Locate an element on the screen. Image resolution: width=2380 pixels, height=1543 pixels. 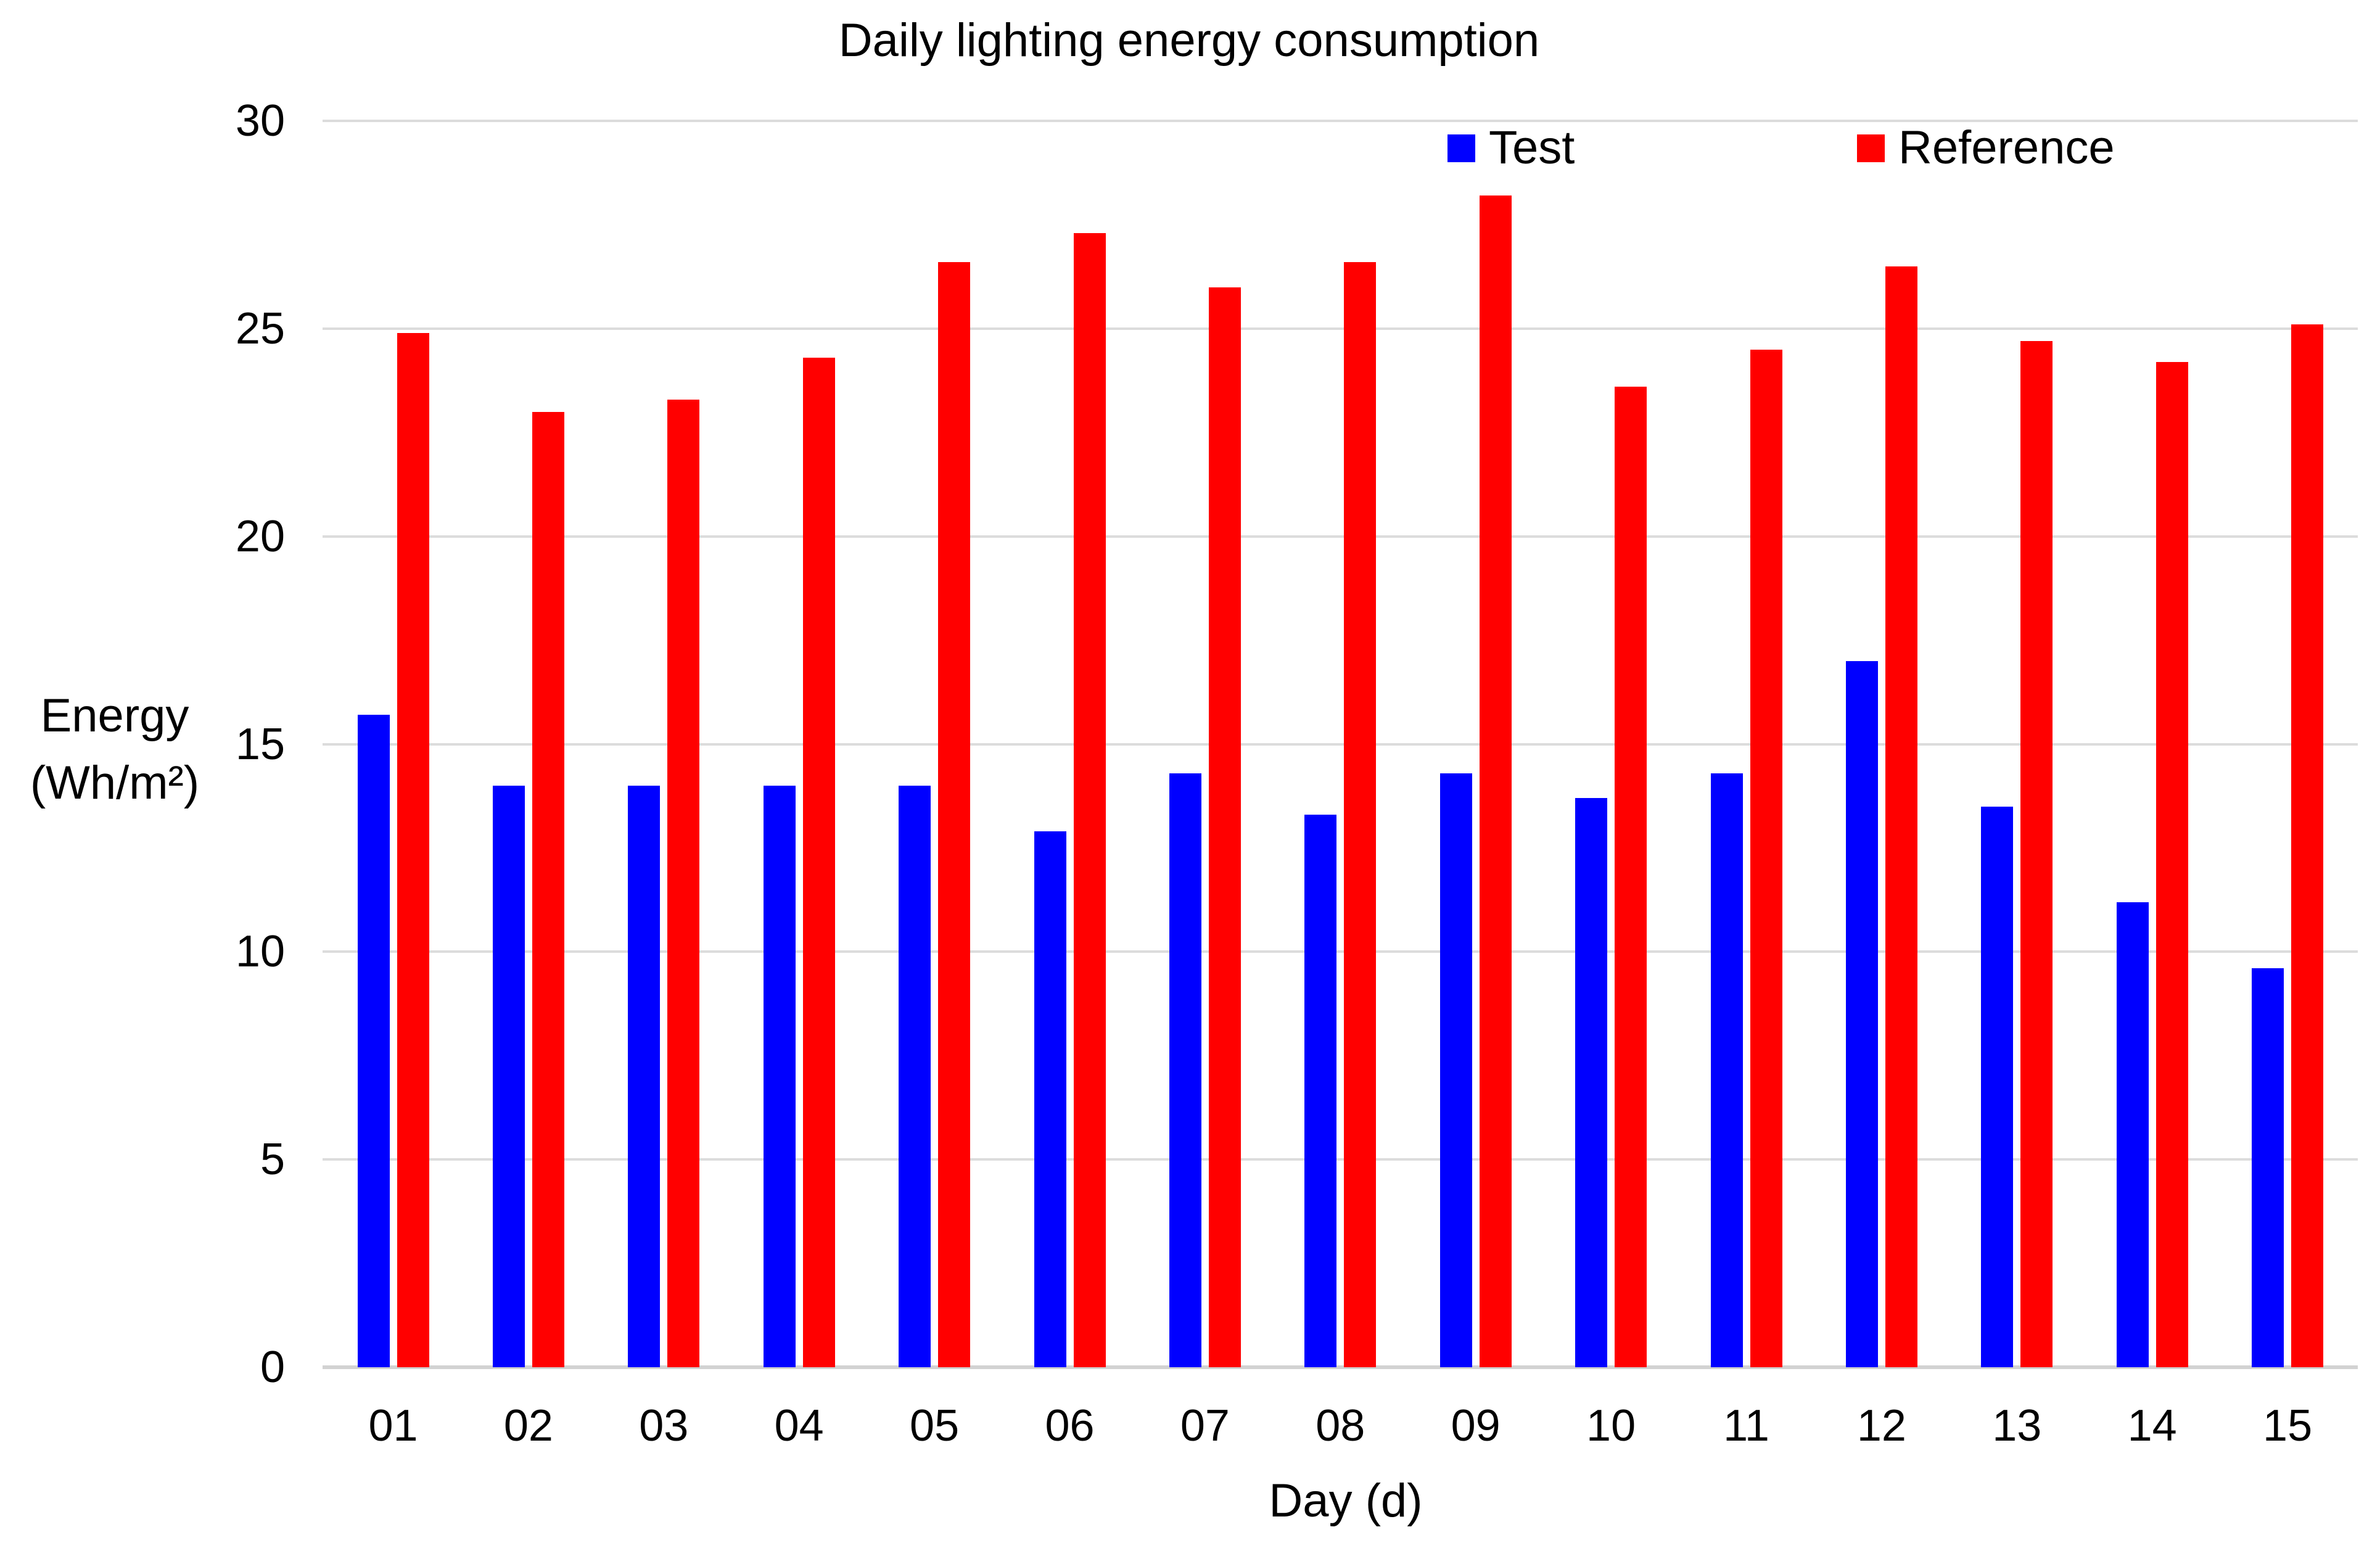
x-tick-label-04: 04 is located at coordinates (799, 1425).